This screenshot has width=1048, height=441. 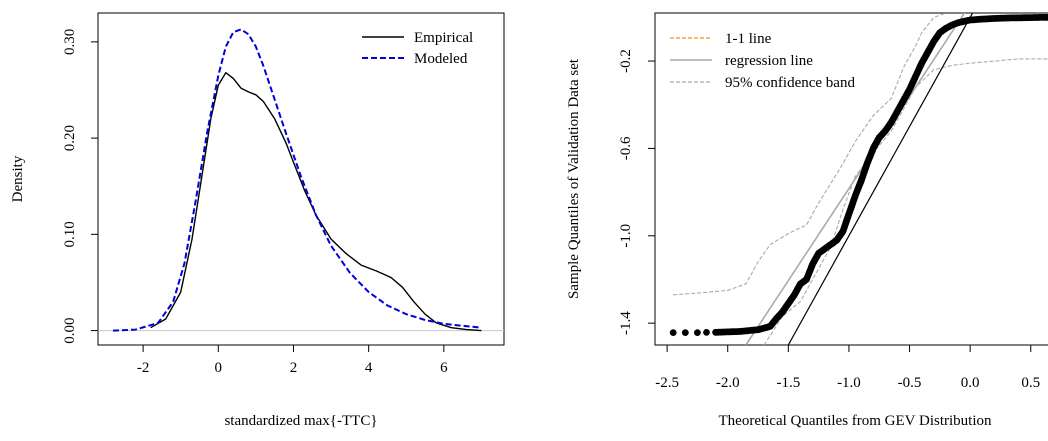 I want to click on density-x-axis: -2 0 2 4 6, so click(x=292, y=360).